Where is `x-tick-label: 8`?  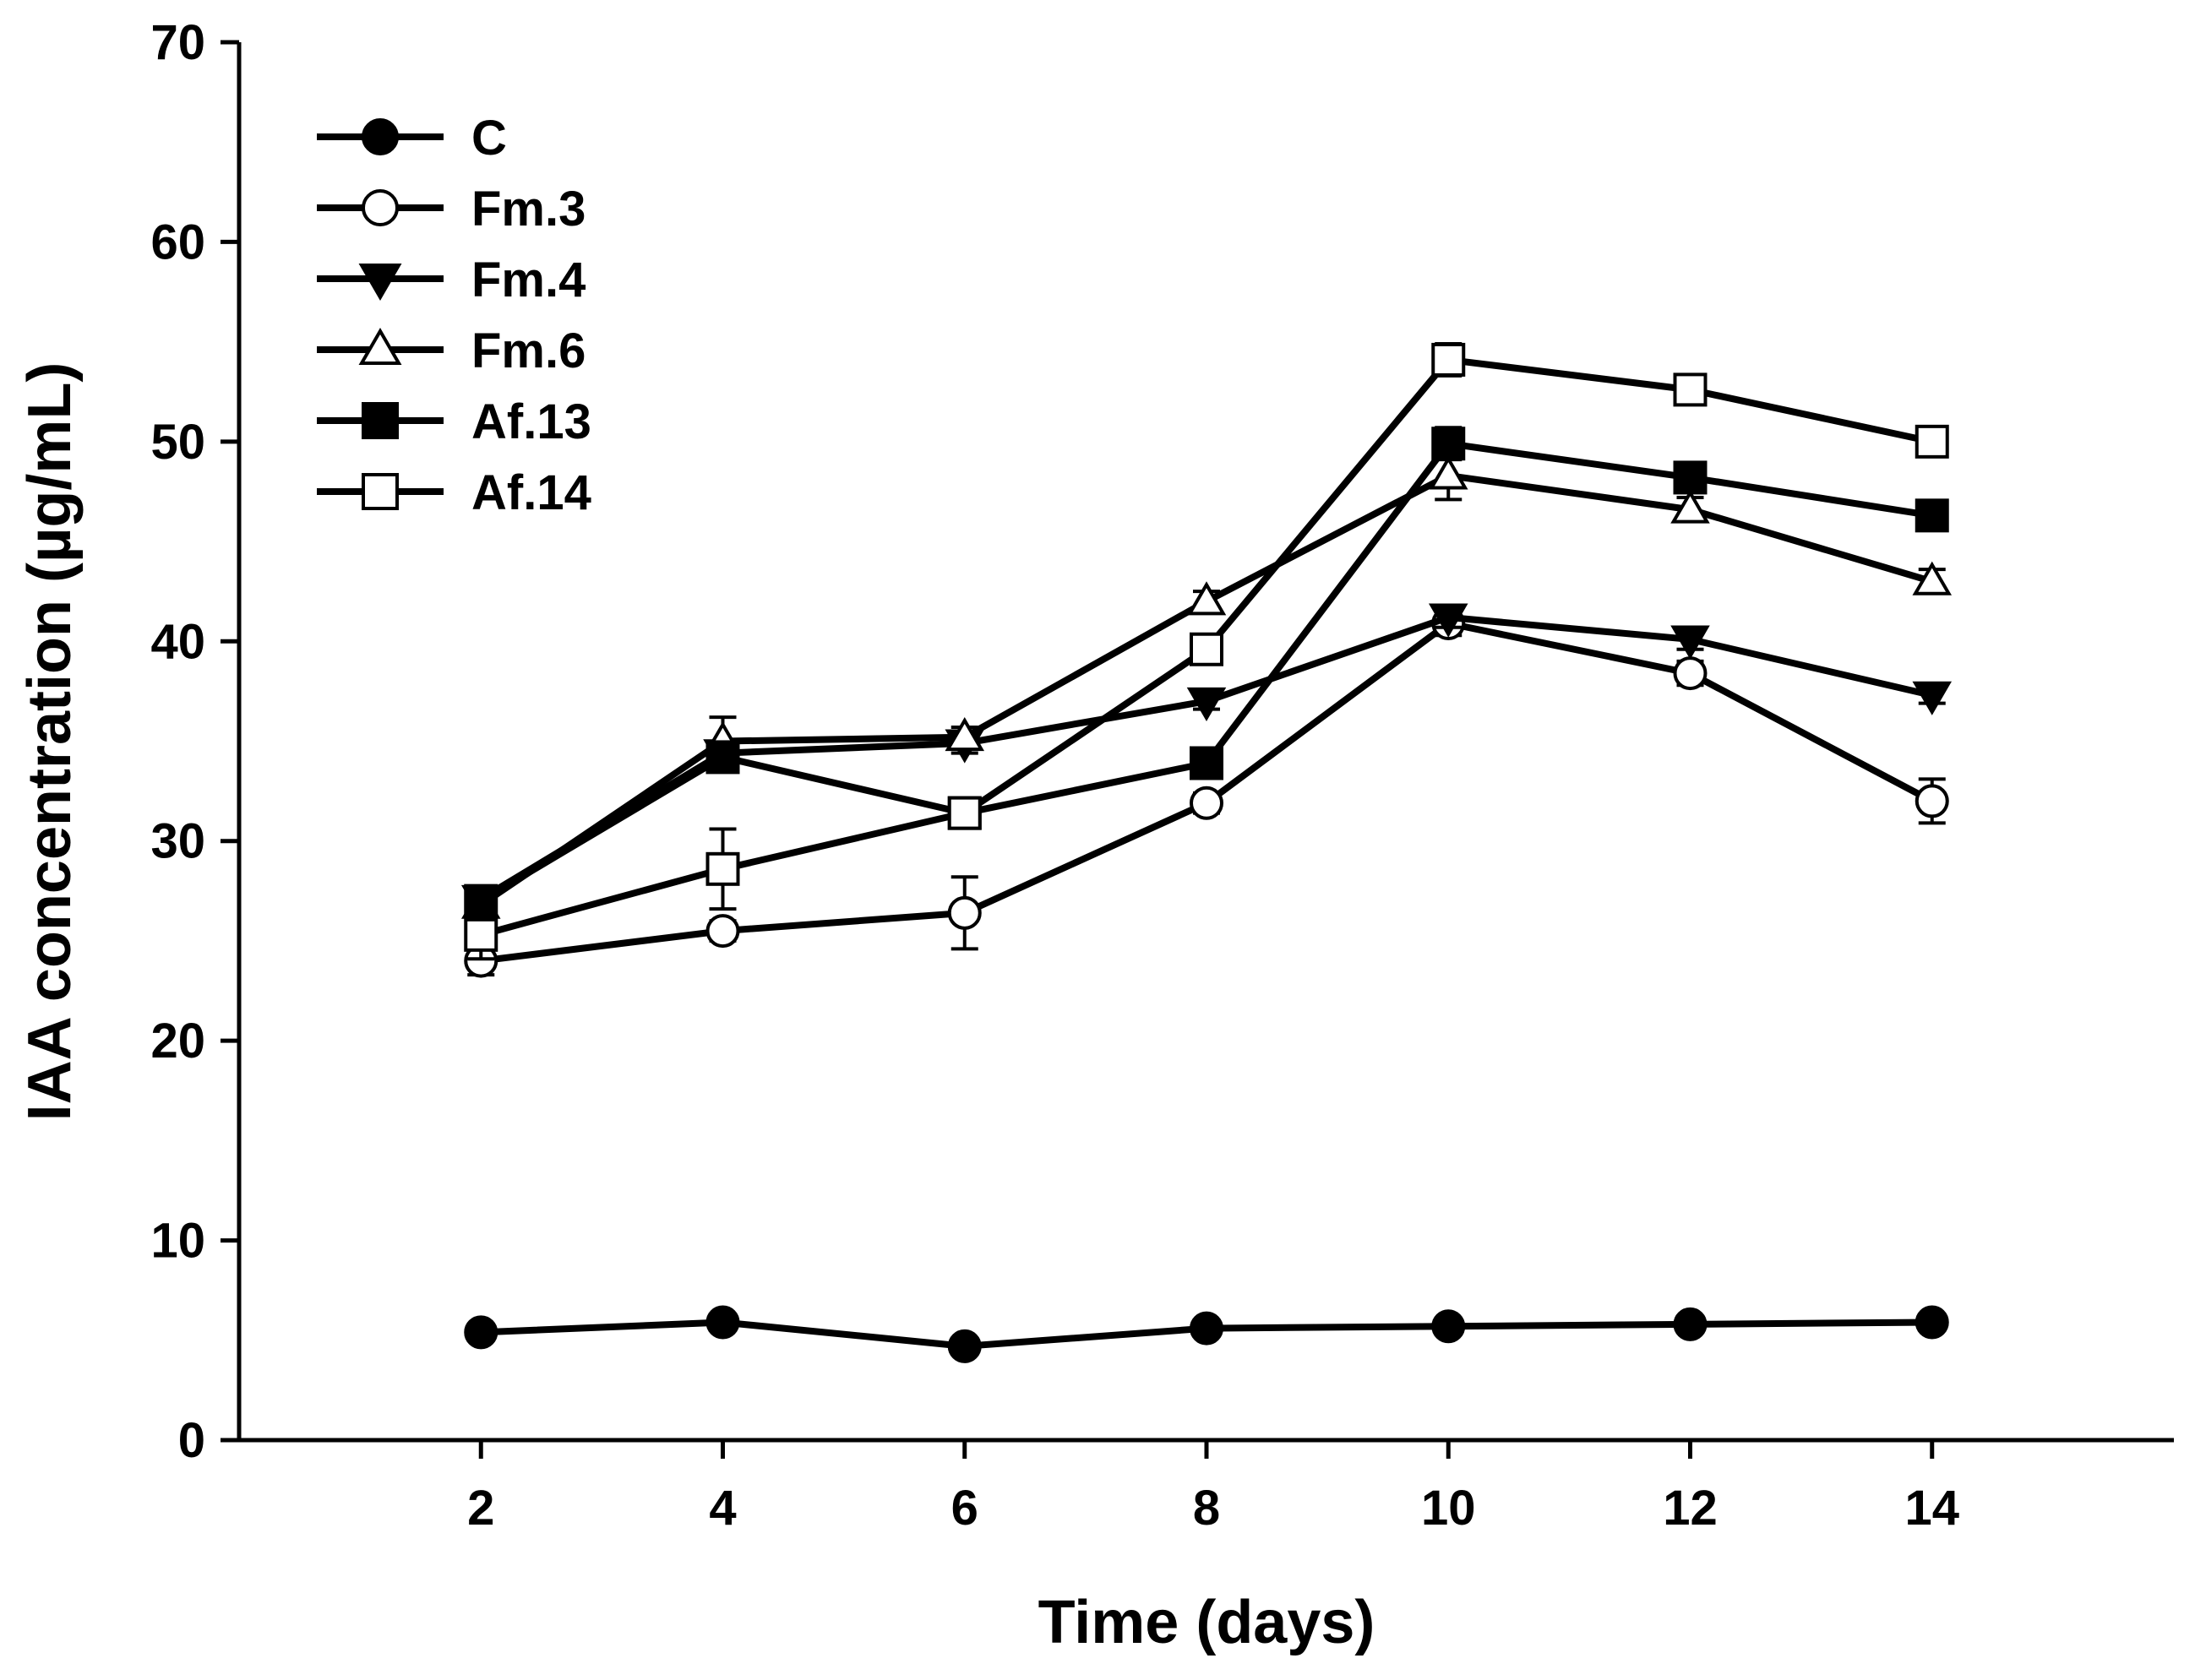
x-tick-label: 8 is located at coordinates (1206, 1508).